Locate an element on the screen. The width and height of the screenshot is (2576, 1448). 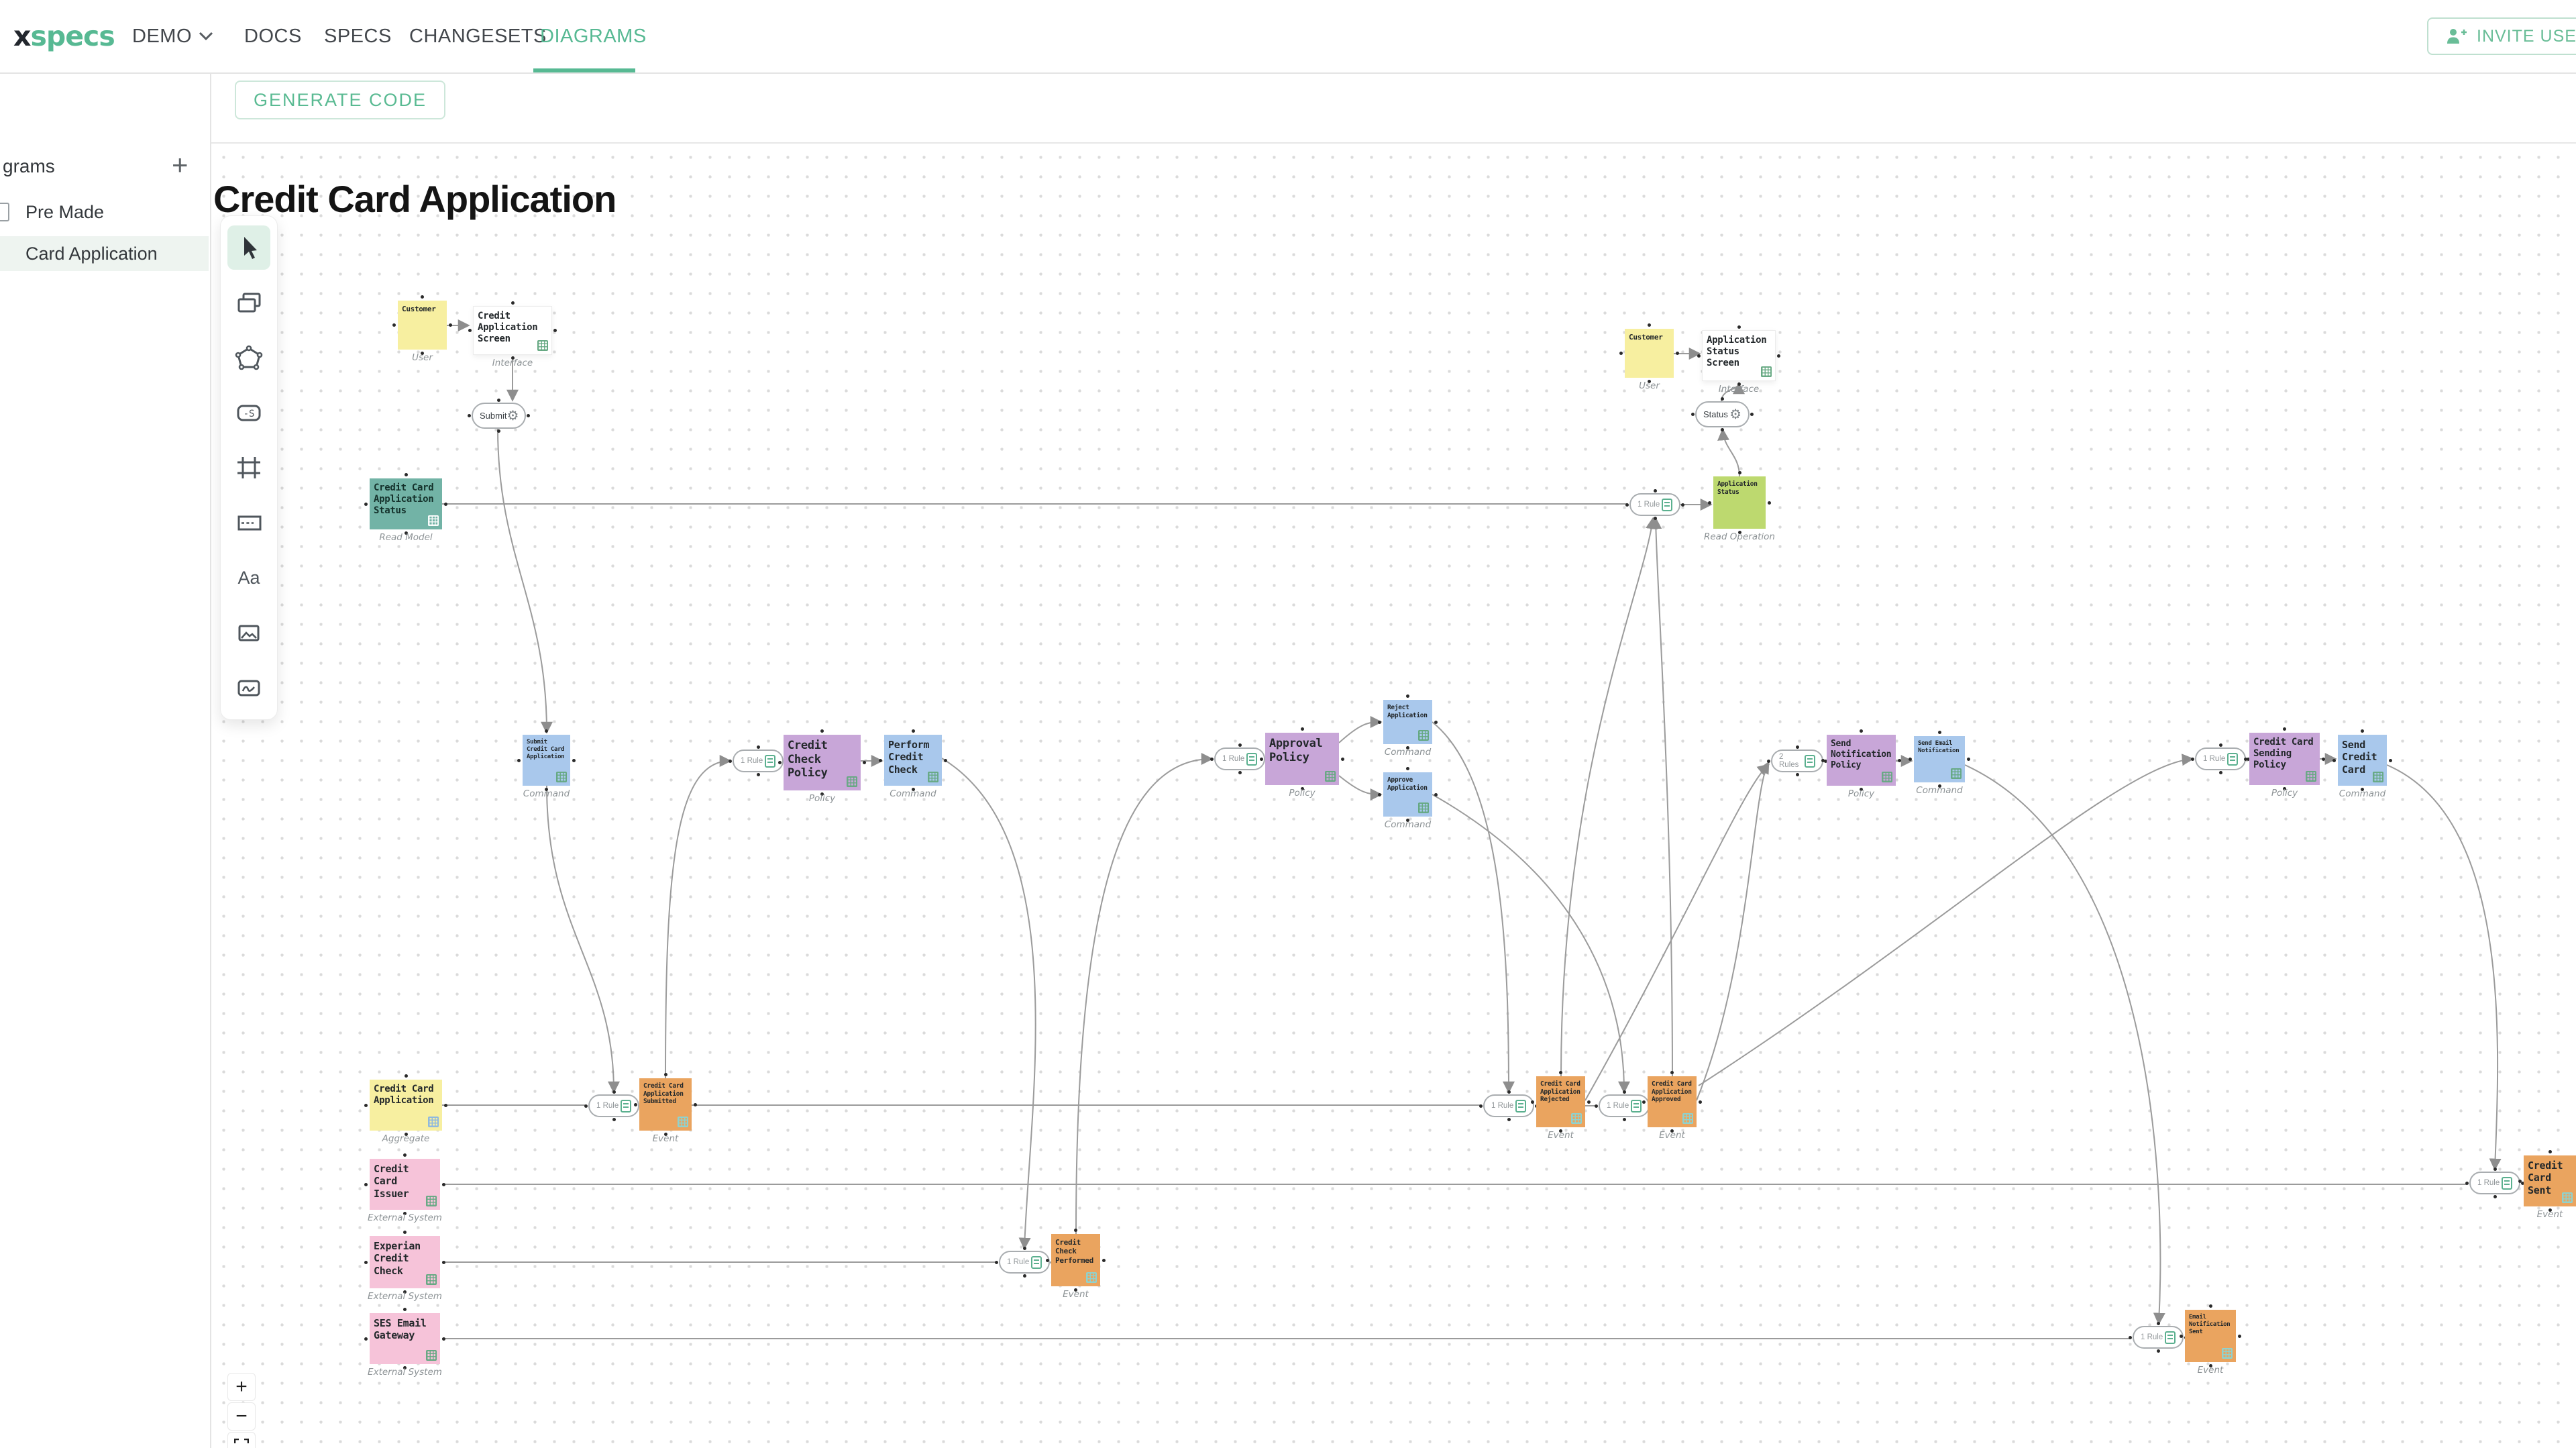
node-ses-email-gateway: SES Email Gateway is located at coordinates (404, 1338).